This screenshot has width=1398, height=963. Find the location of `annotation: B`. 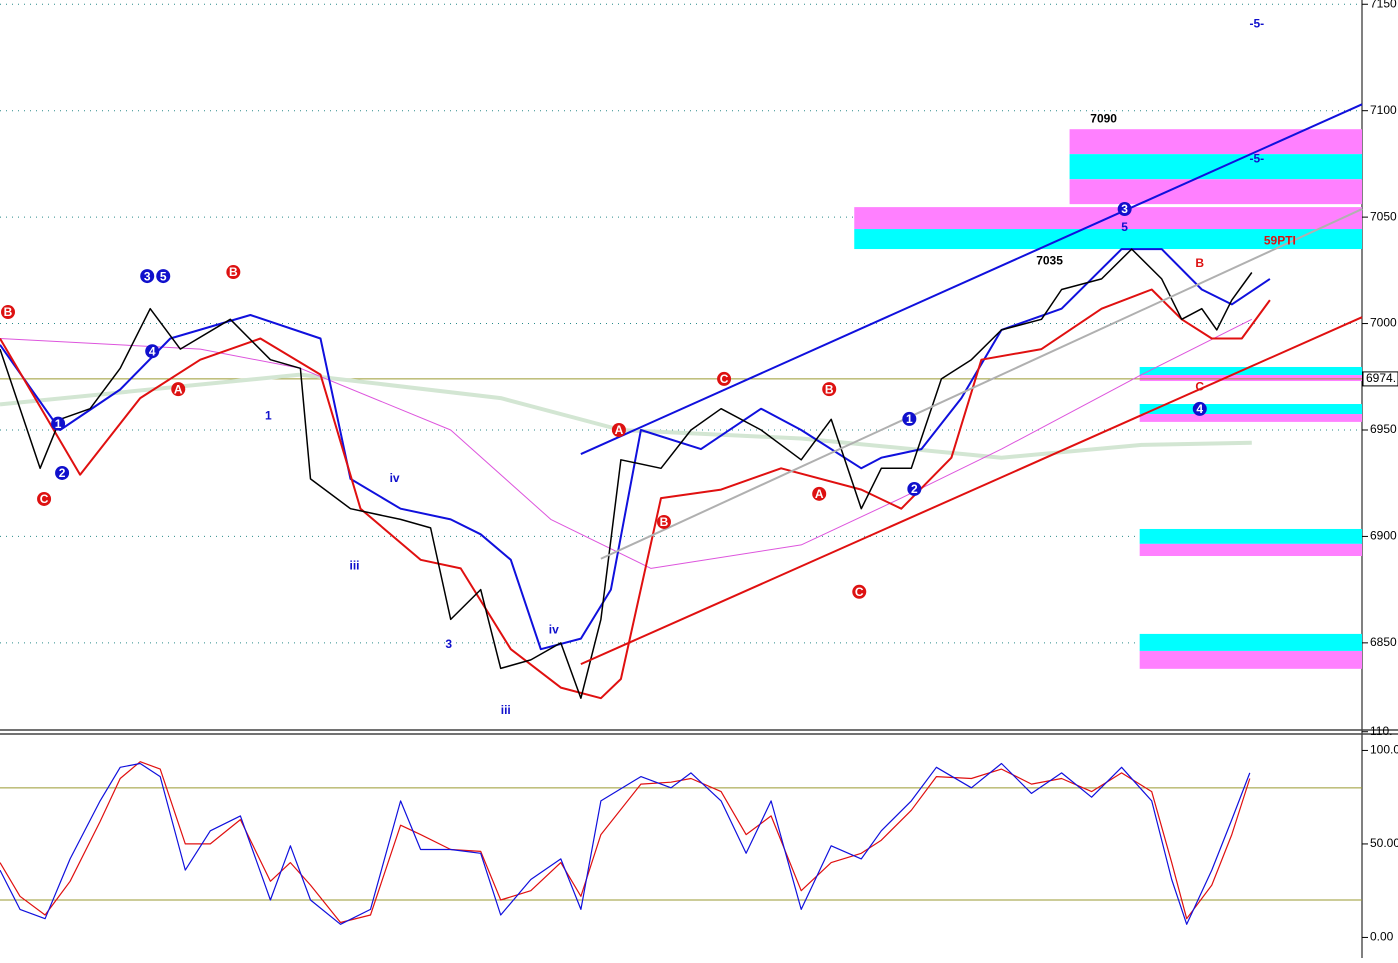

annotation: B is located at coordinates (1199, 263).